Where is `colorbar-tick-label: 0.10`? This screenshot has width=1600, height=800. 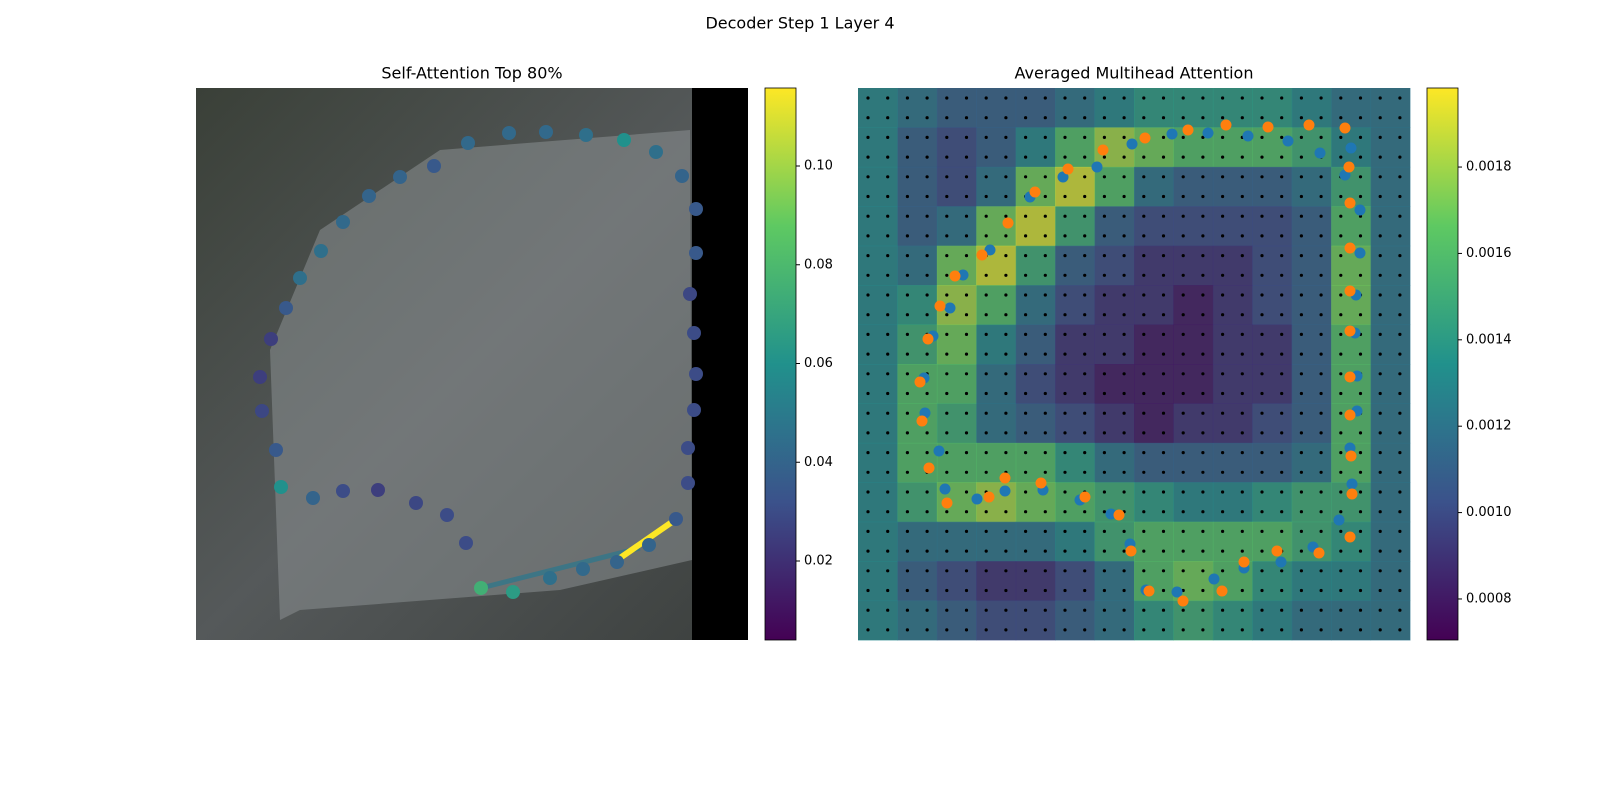 colorbar-tick-label: 0.10 is located at coordinates (818, 166).